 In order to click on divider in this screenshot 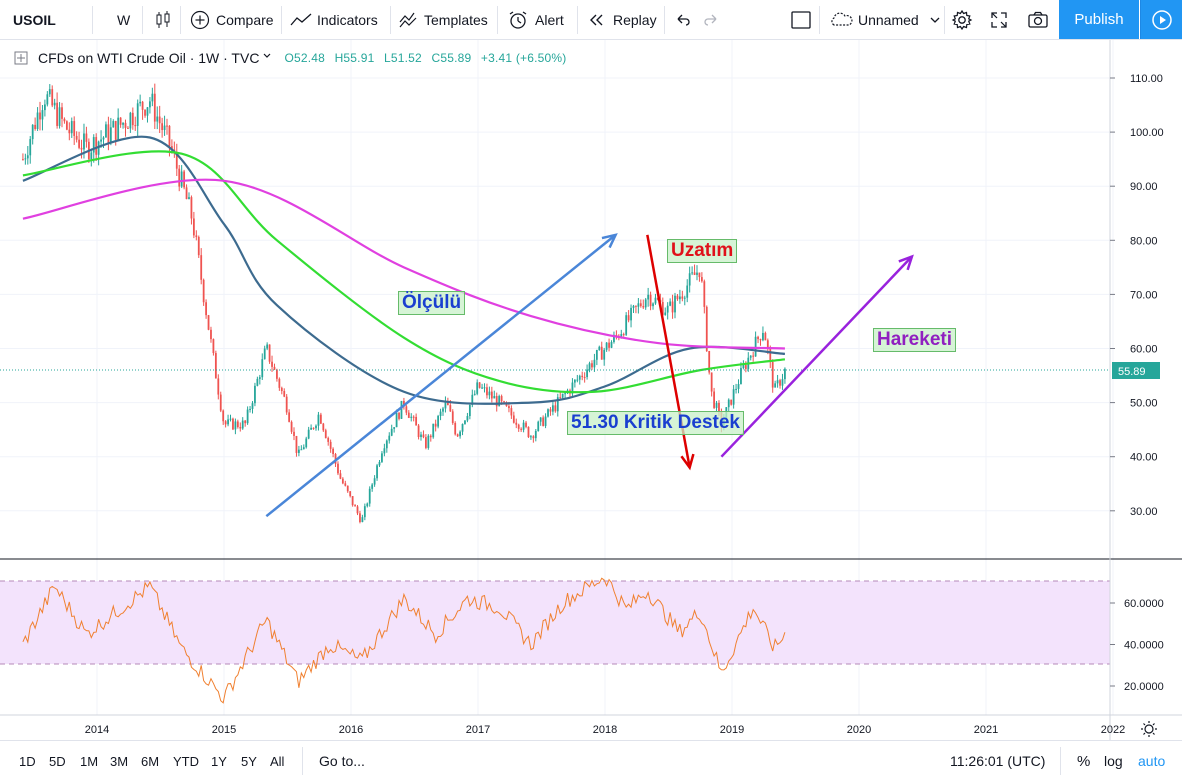, I will do `click(497, 20)`.